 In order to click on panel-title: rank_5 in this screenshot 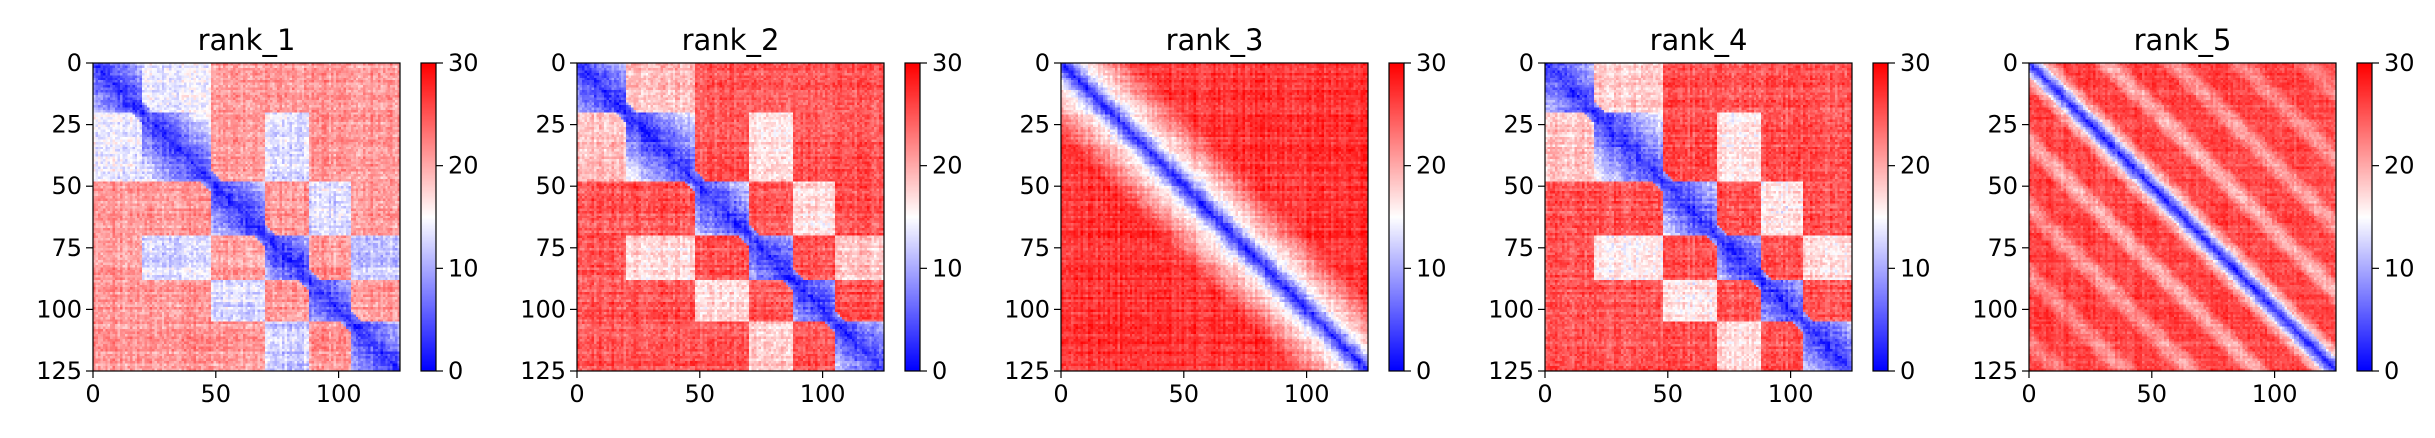, I will do `click(2183, 40)`.